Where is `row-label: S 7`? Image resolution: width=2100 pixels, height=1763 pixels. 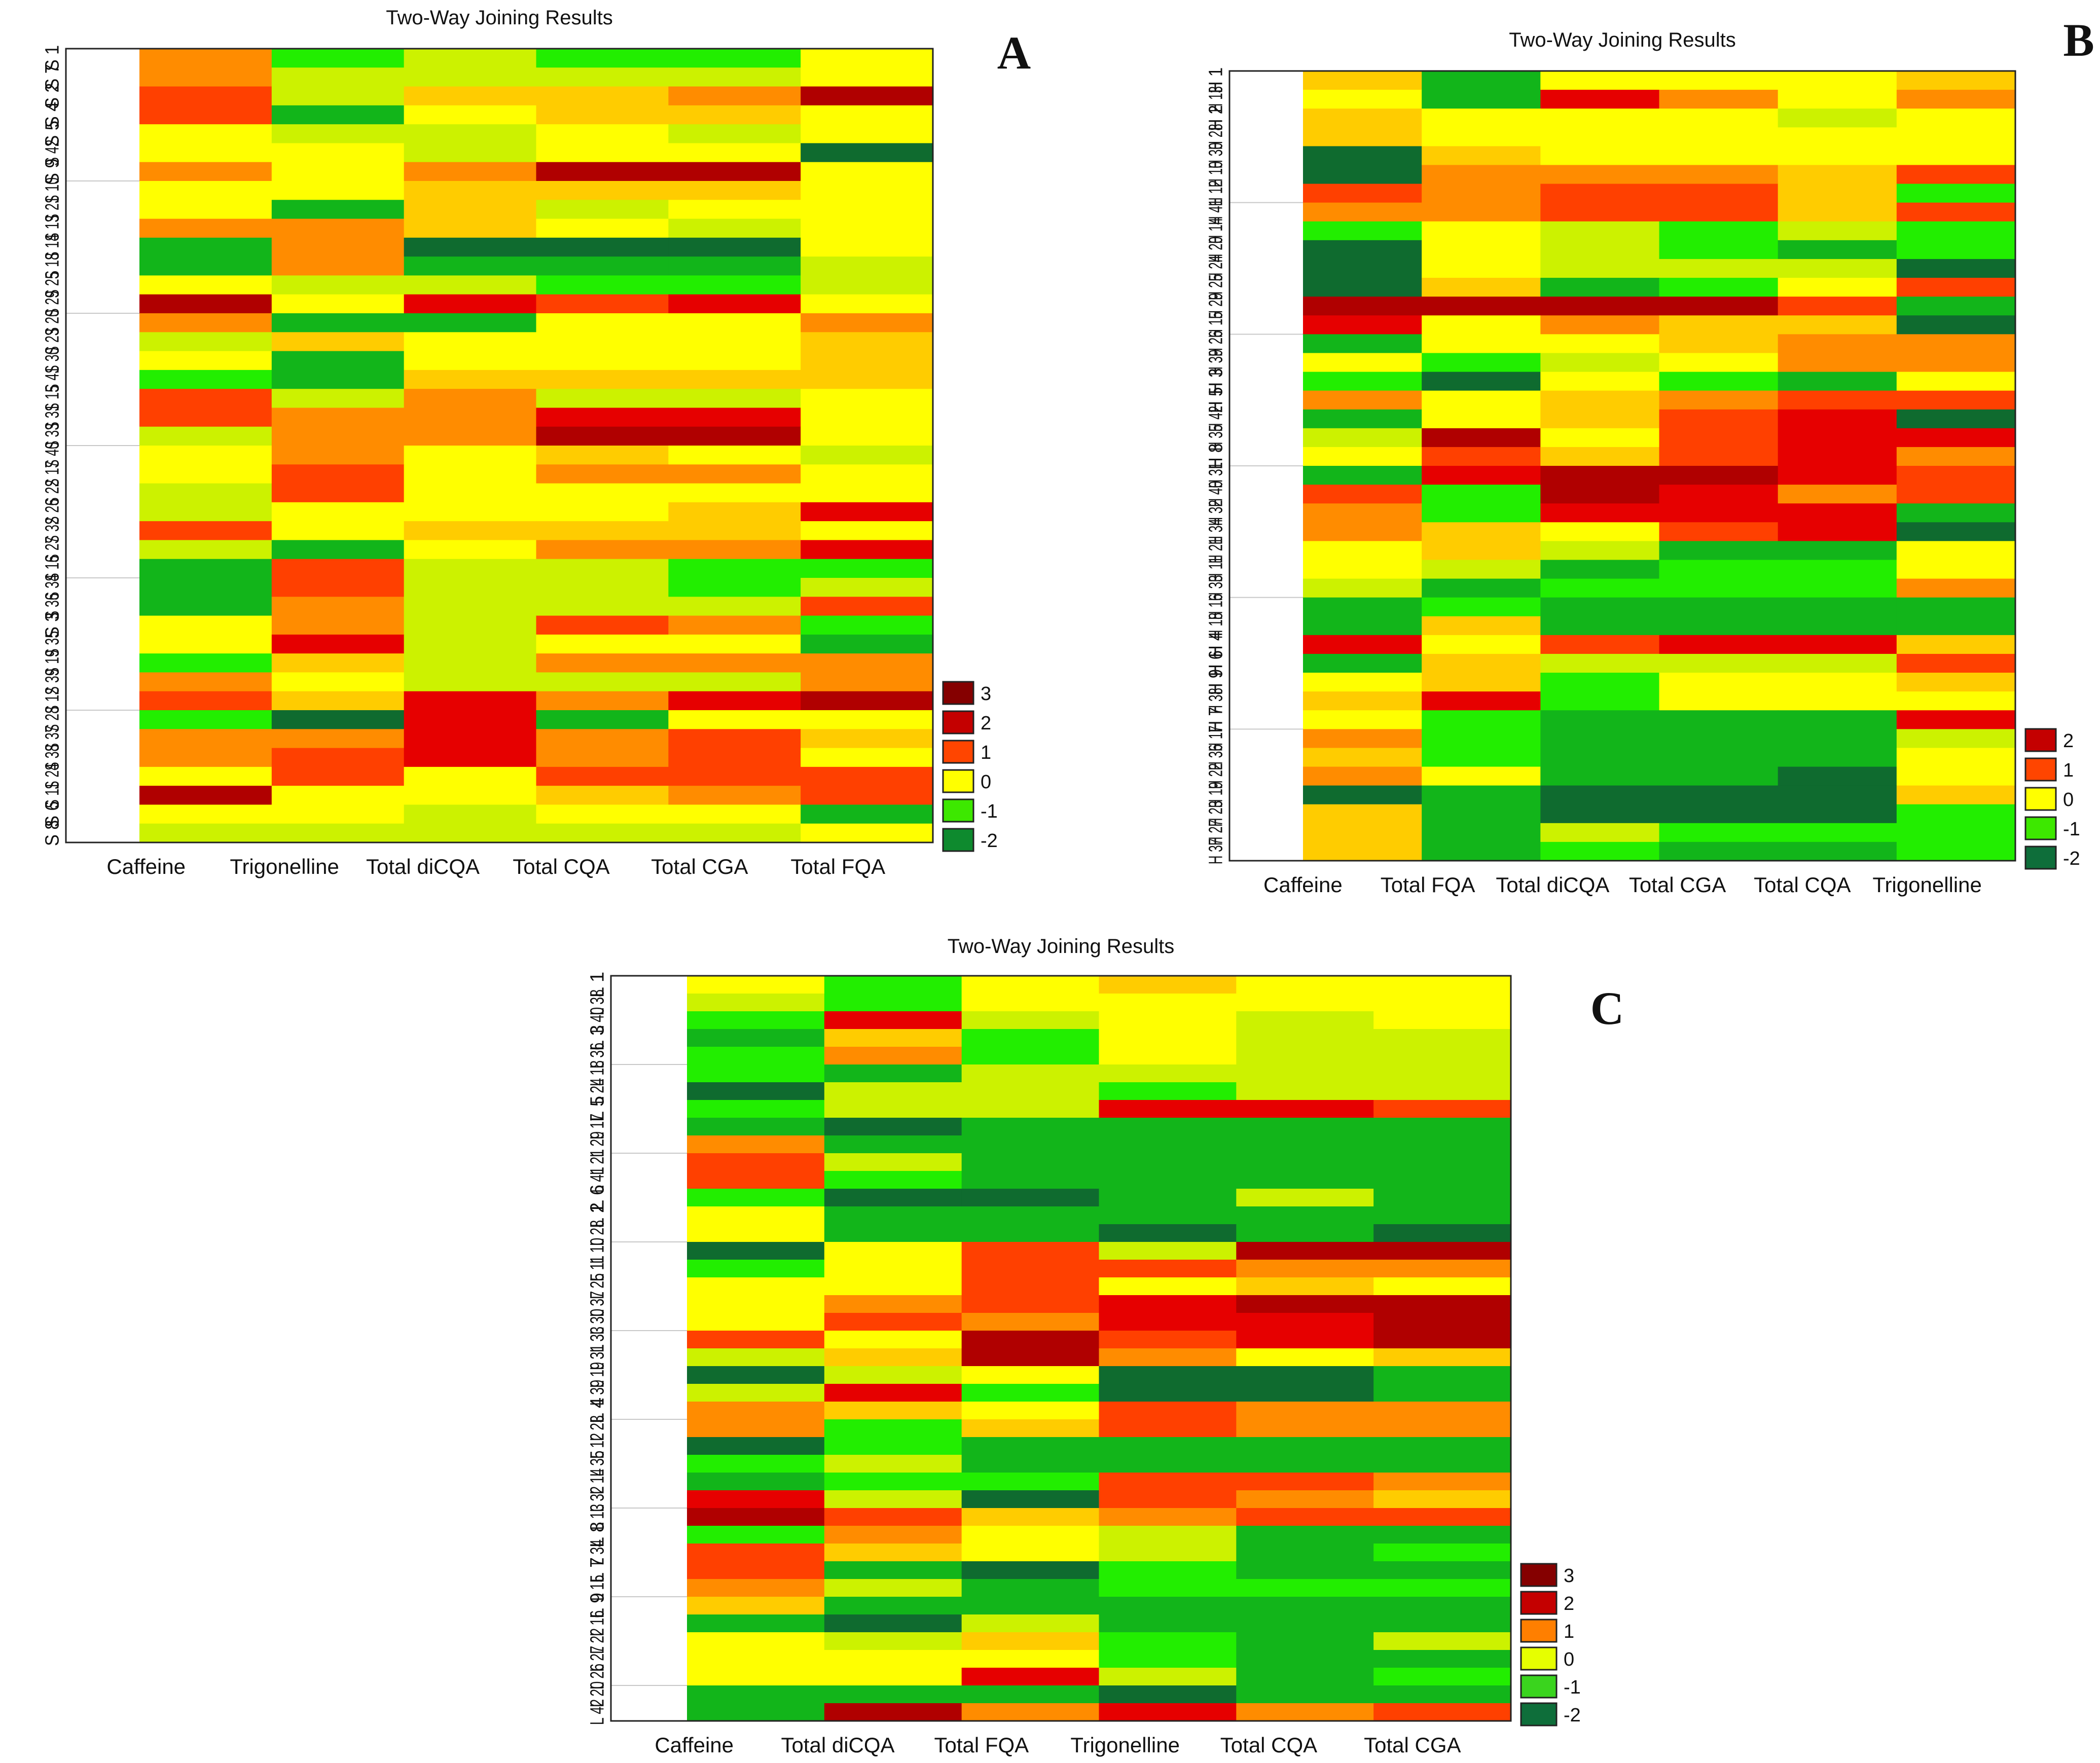 row-label: S 7 is located at coordinates (52, 77).